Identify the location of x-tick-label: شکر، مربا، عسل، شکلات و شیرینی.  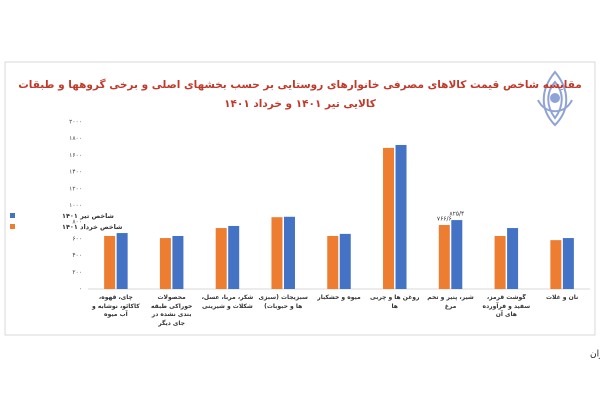
(227, 302).